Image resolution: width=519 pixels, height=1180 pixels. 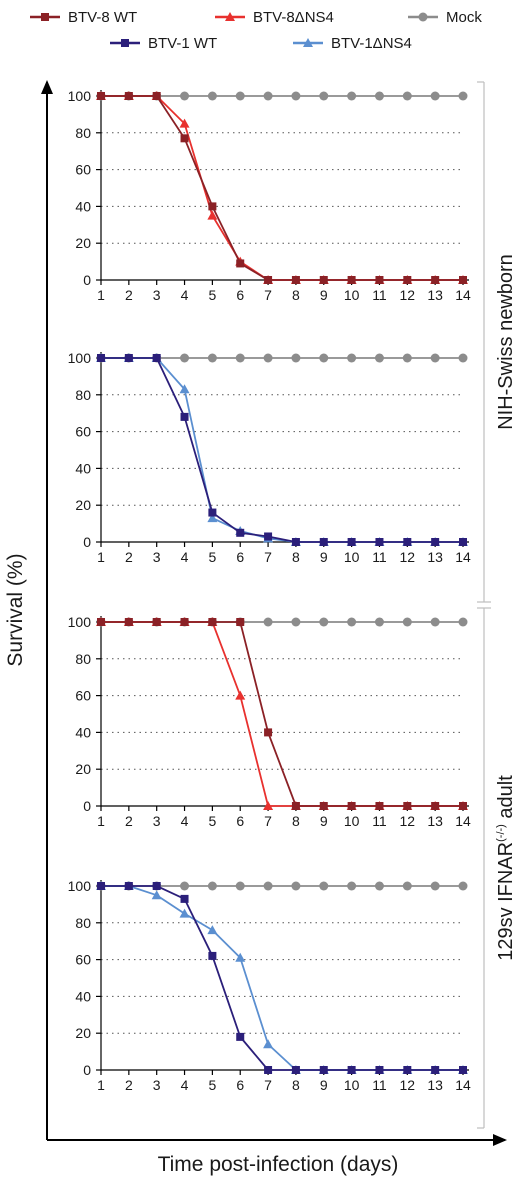 What do you see at coordinates (83, 170) in the screenshot?
I see `y-tick-label: 60` at bounding box center [83, 170].